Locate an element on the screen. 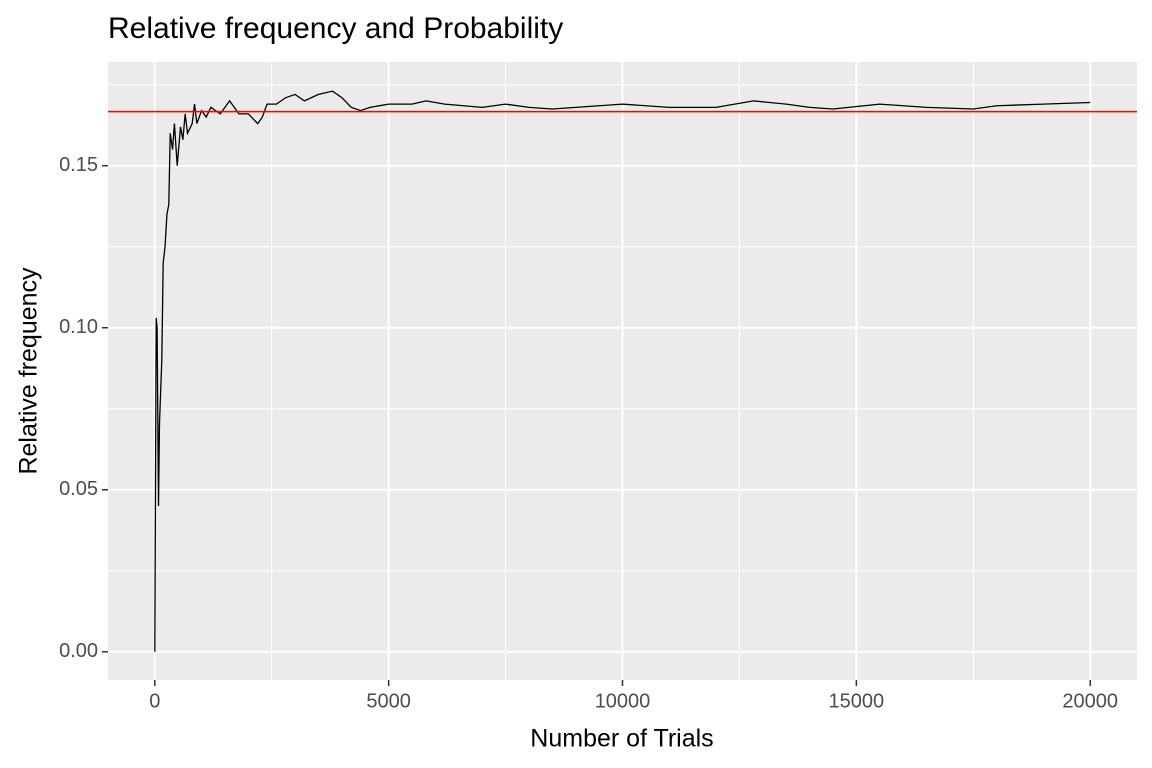 The width and height of the screenshot is (1152, 768). y-tick-label: 0.05 is located at coordinates (78, 489).